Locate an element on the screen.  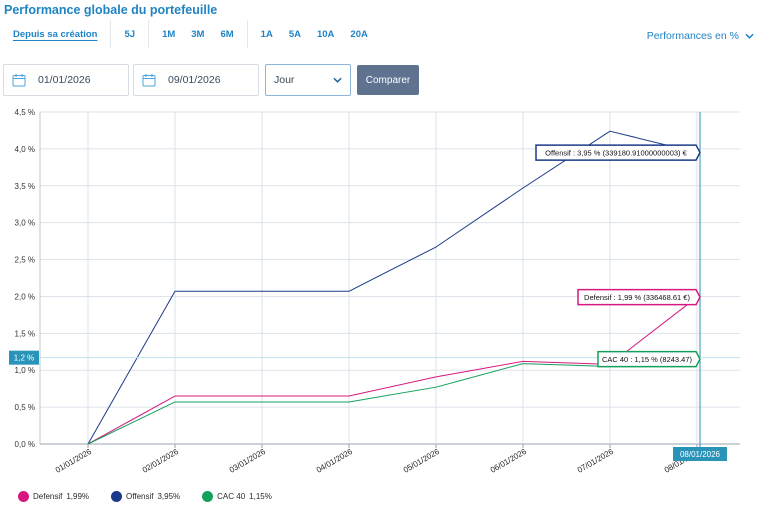
legend-label: CAC 40 is located at coordinates (231, 496).